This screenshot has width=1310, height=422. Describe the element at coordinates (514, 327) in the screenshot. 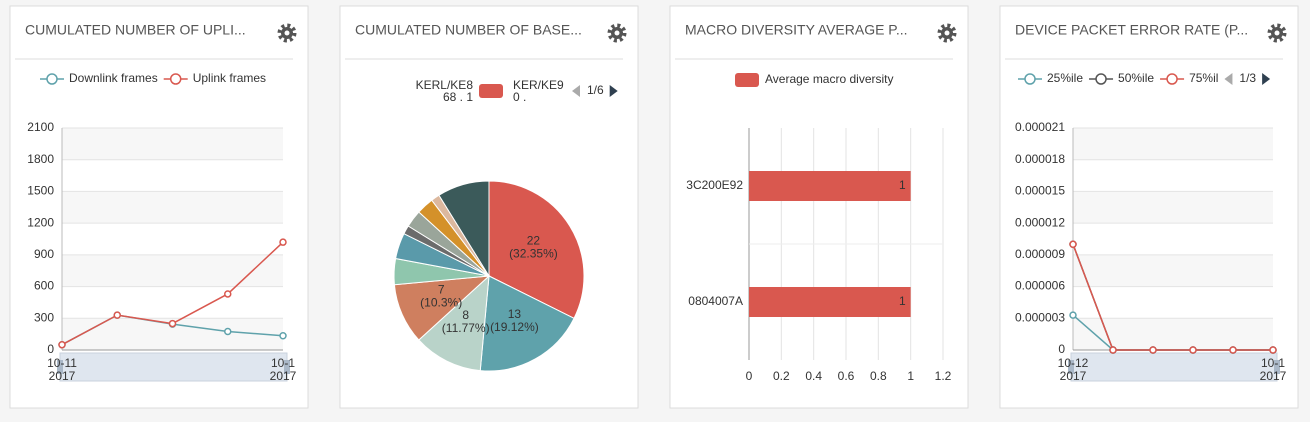

I see `slice-percent: (19.12%)` at that location.